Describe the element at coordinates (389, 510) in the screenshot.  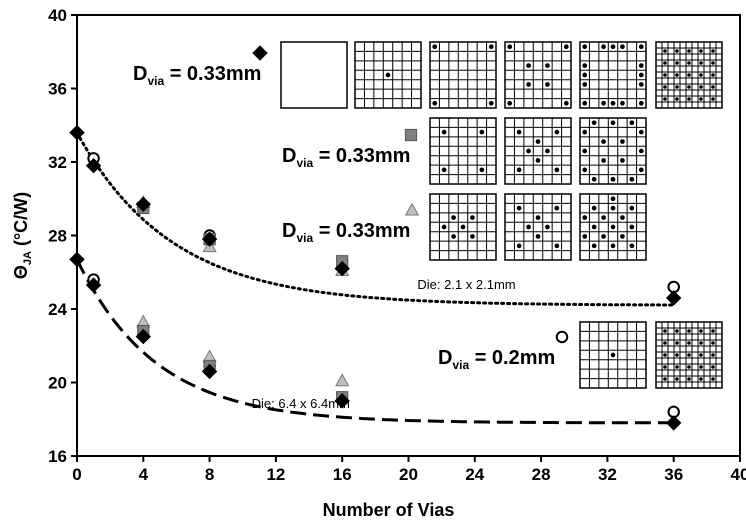
I see `x-axis-label: Number of Vias` at that location.